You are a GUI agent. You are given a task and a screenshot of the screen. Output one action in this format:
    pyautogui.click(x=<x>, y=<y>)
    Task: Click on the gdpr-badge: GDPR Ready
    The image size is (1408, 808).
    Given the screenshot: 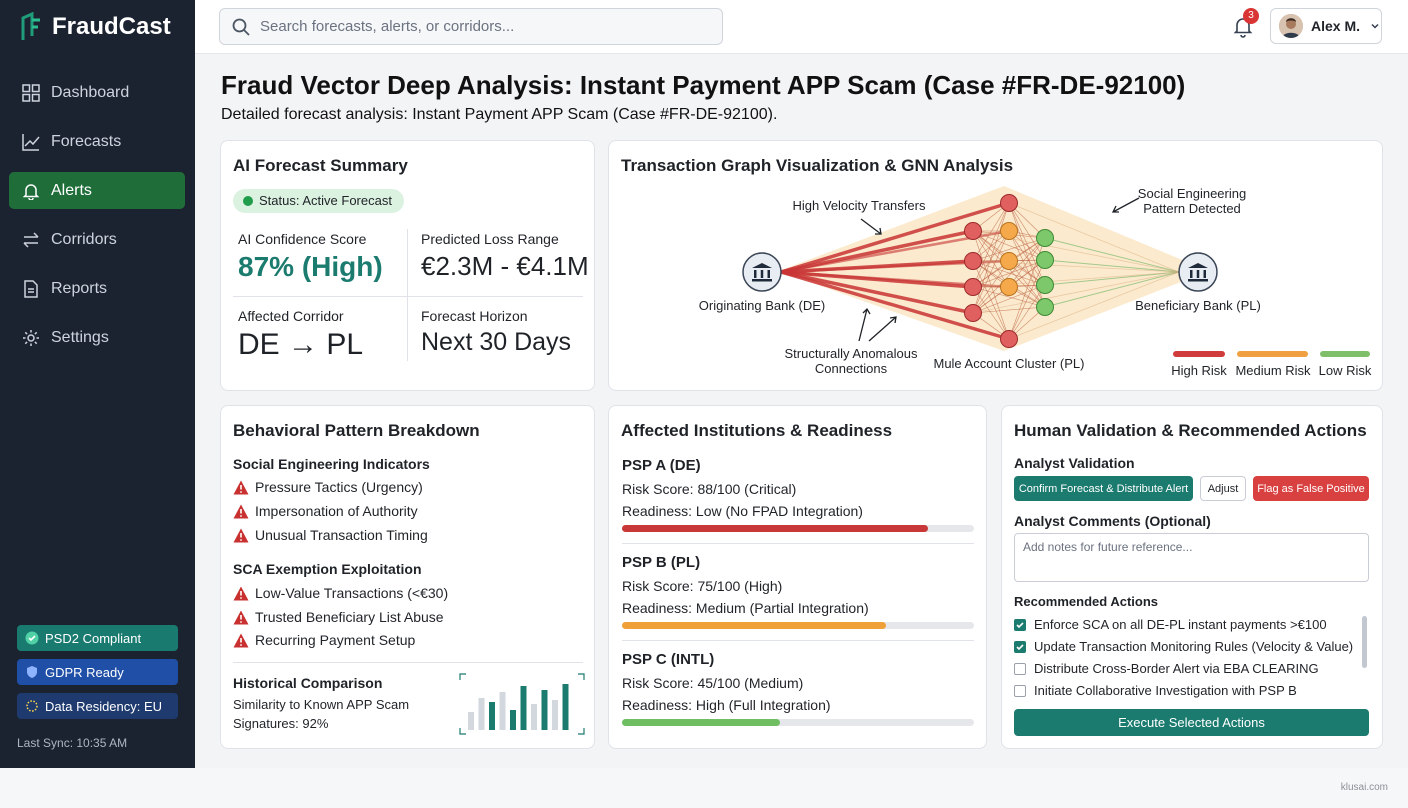 What is the action you would take?
    pyautogui.click(x=97, y=672)
    